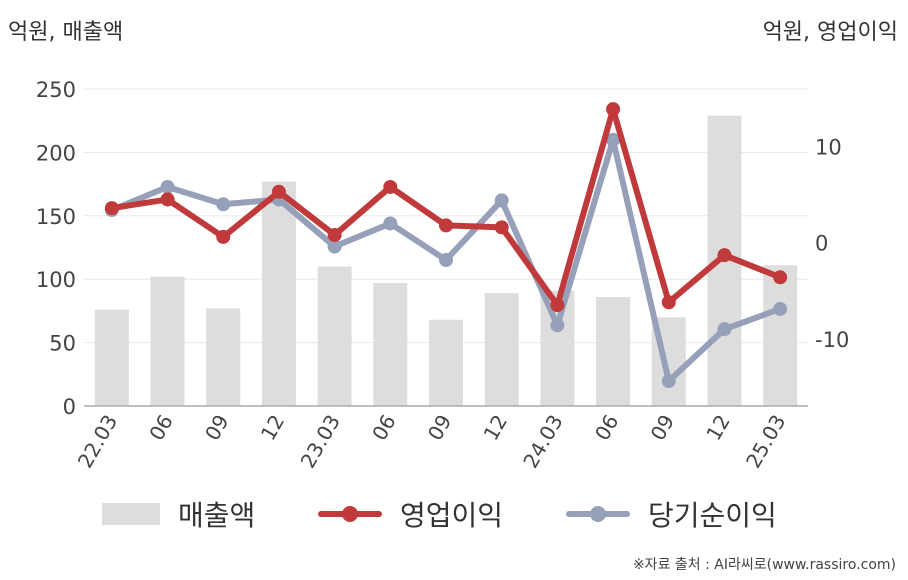 This screenshot has height=580, width=908. Describe the element at coordinates (56, 217) in the screenshot. I see `left-tick-label: 150` at that location.